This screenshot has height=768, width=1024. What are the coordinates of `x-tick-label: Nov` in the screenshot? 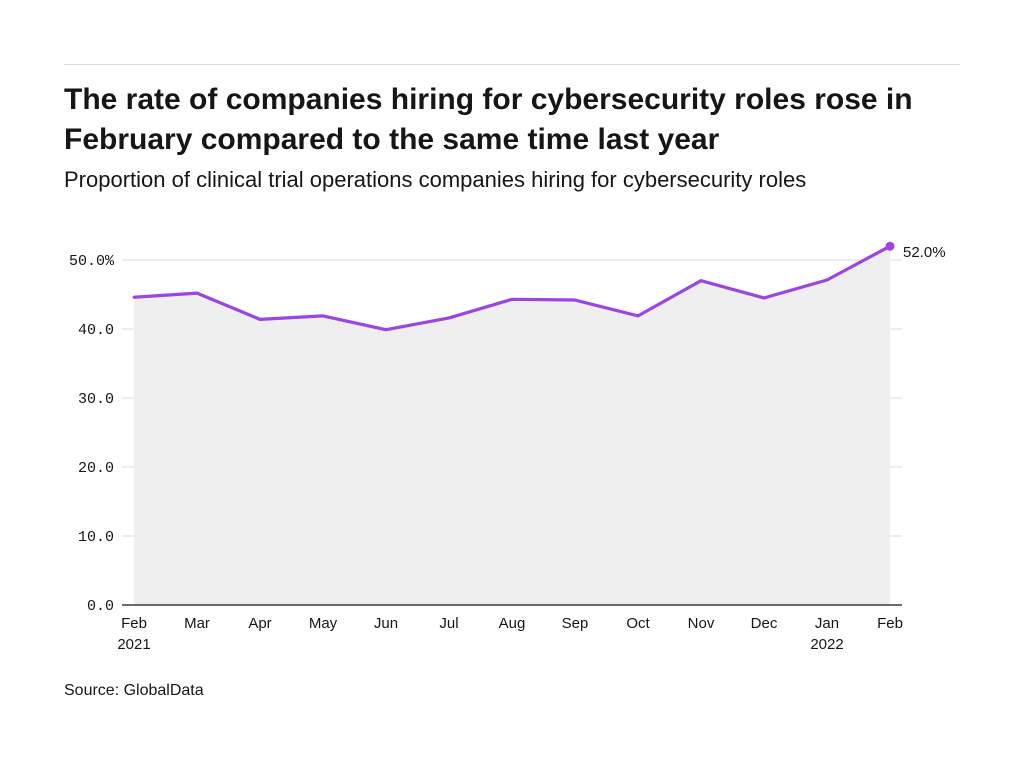 It's located at (701, 623).